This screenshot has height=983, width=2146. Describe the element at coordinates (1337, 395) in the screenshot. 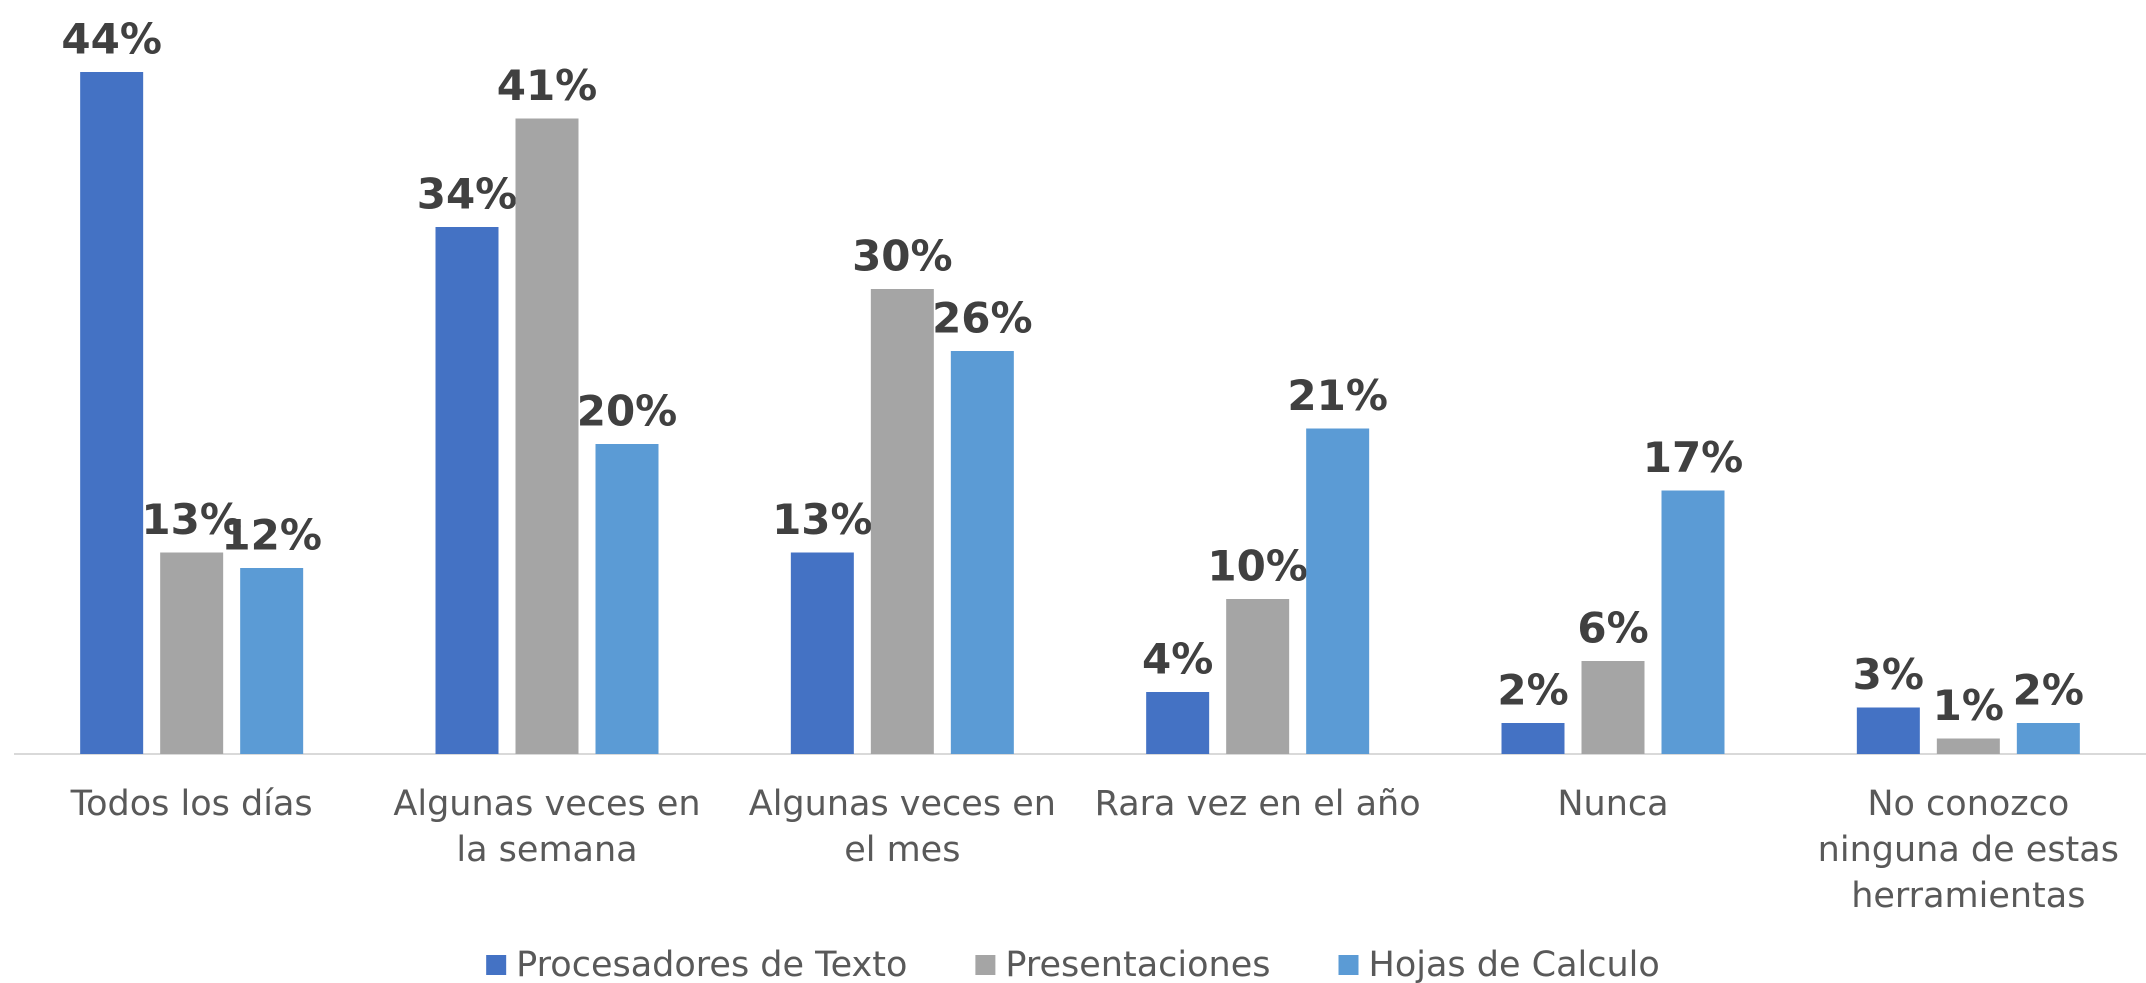

I see `data-label: 21%` at that location.